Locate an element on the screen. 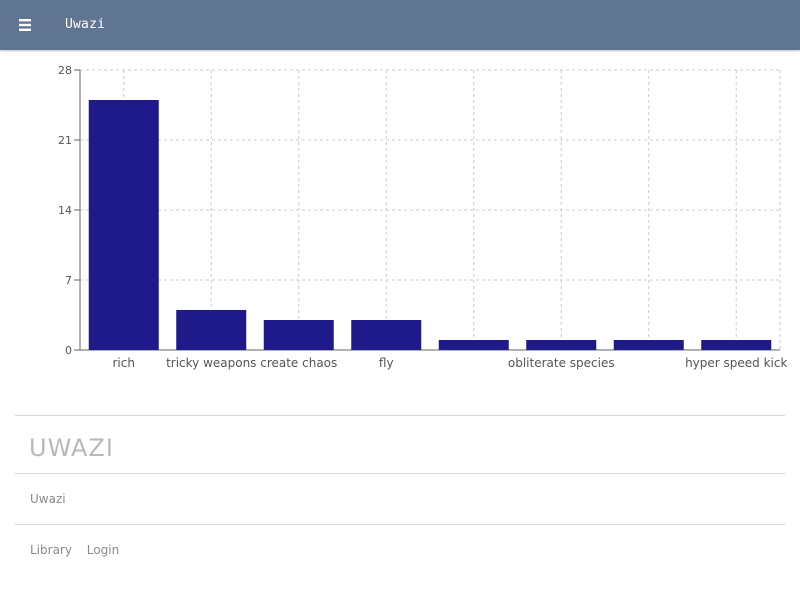 Image resolution: width=800 pixels, height=600 pixels. x-tick-label: obliterate species is located at coordinates (561, 363).